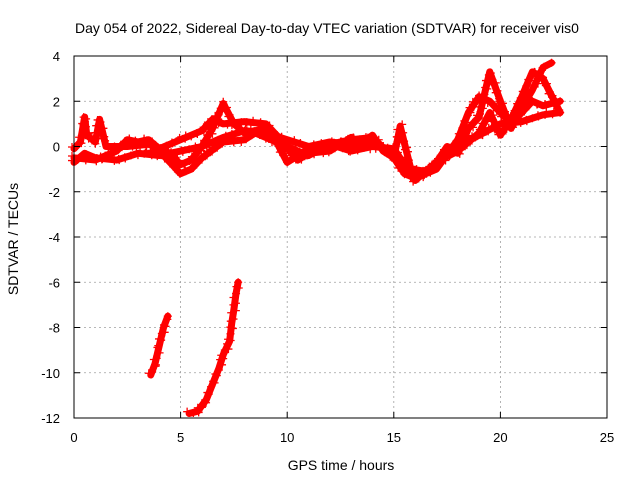 The image size is (640, 480). I want to click on y-tick-label: 4, so click(56, 56).